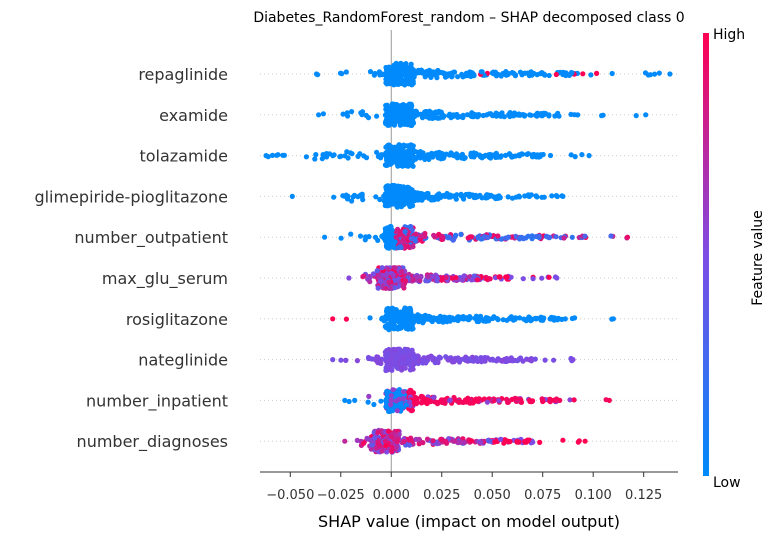 This screenshot has height=540, width=775. Describe the element at coordinates (152, 442) in the screenshot. I see `feature-label: number_diagnoses` at that location.